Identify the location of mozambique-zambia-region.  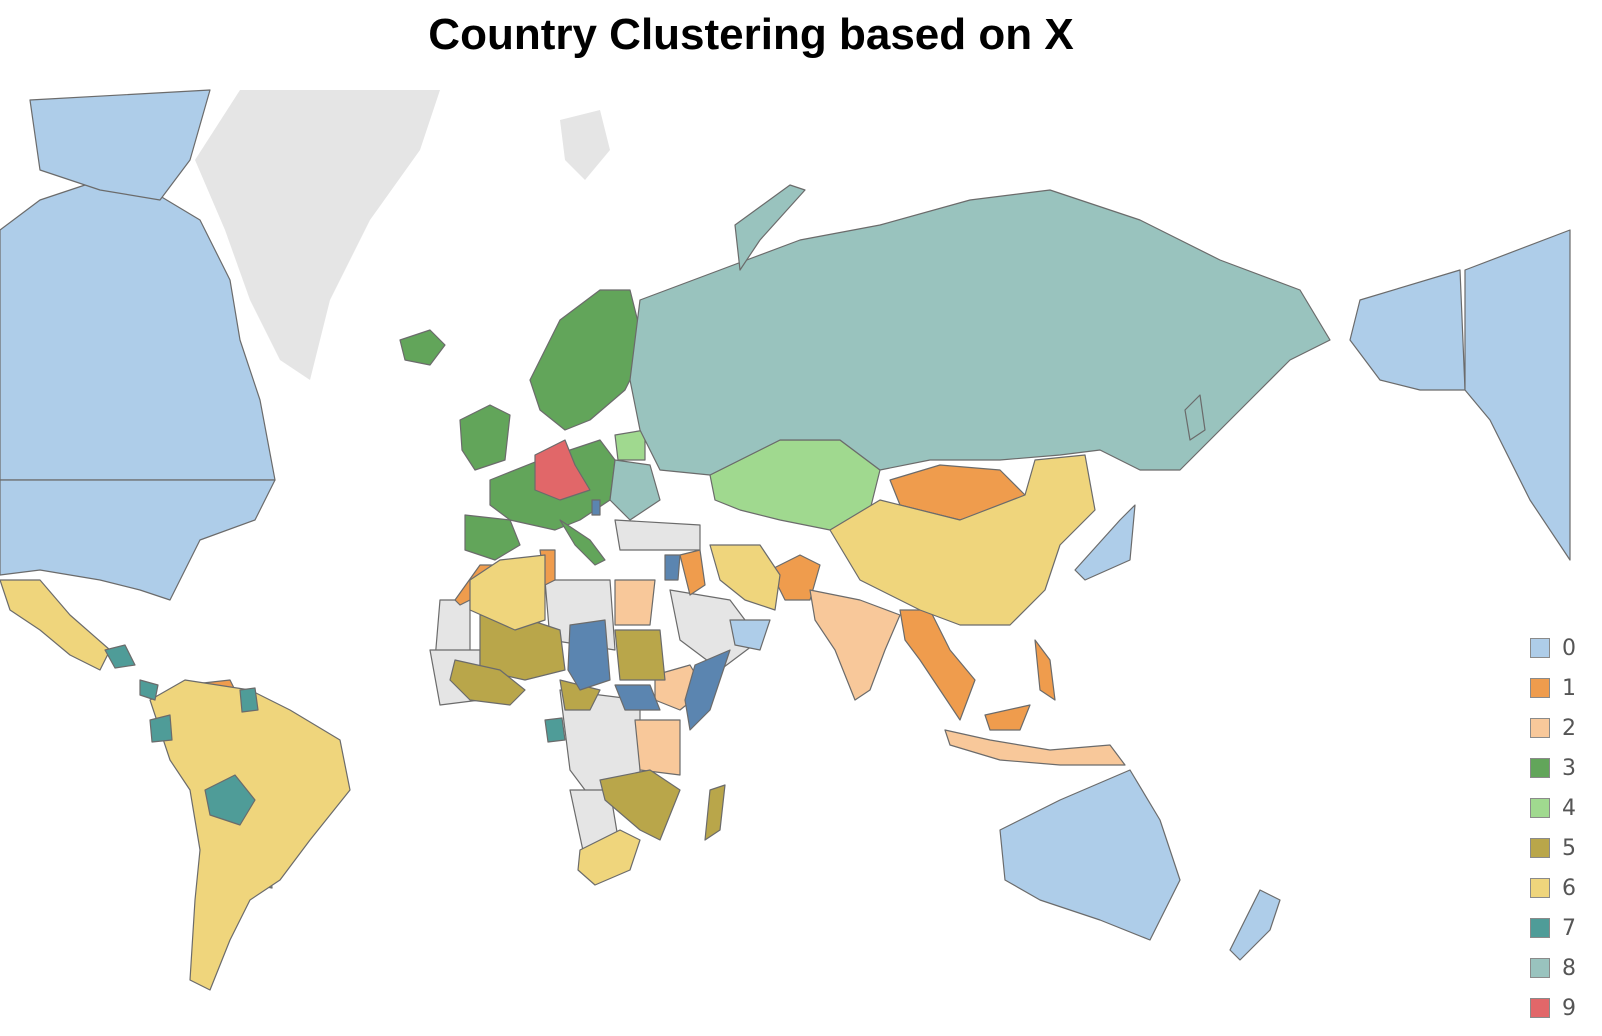
(640, 805).